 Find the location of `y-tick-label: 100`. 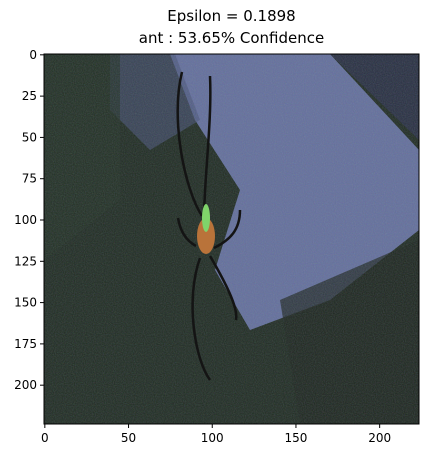

y-tick-label: 100 is located at coordinates (25, 220).